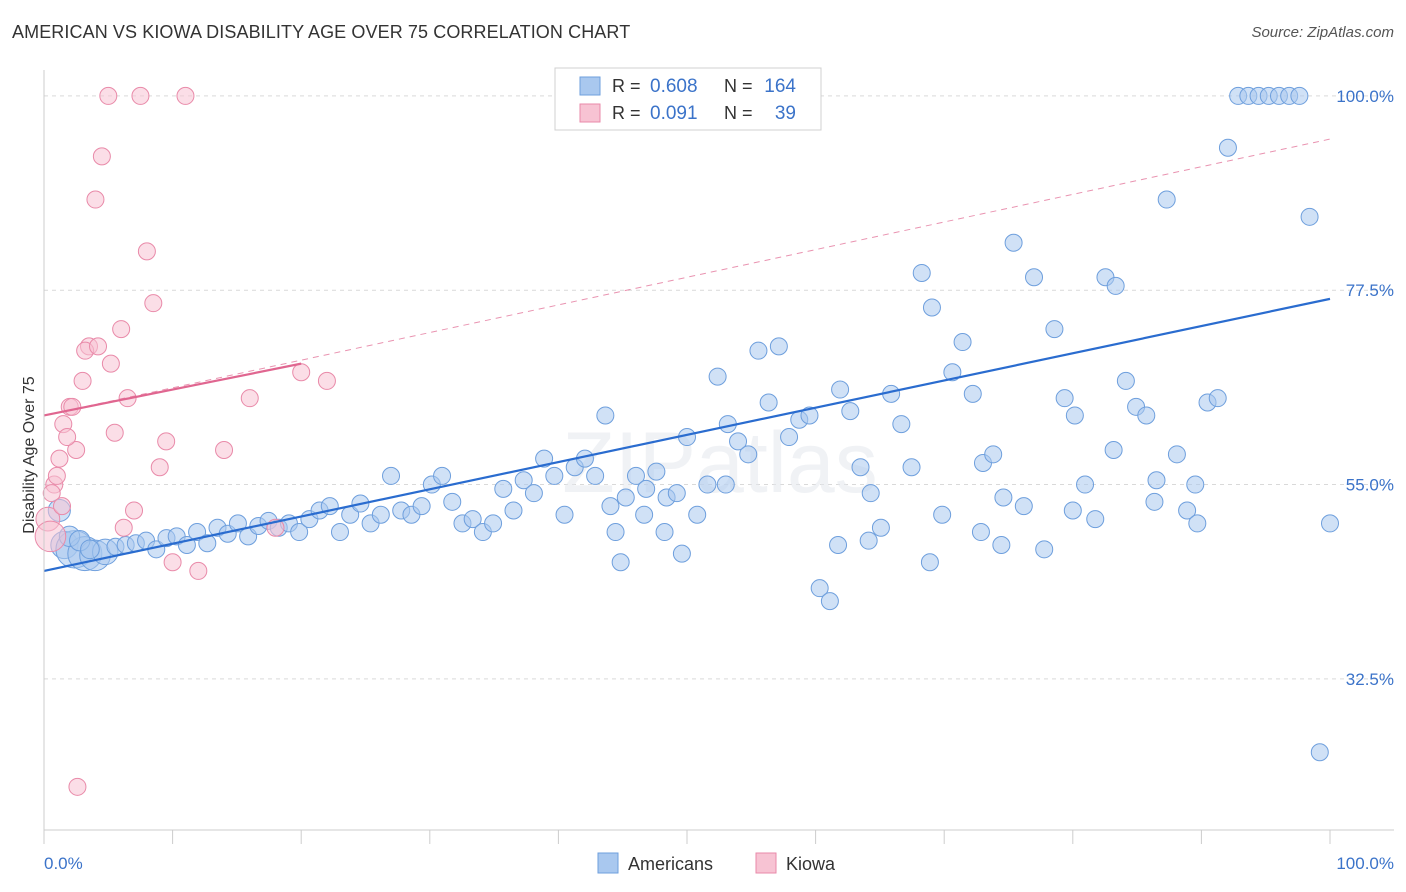 The height and width of the screenshot is (892, 1406). What do you see at coordinates (1365, 96) in the screenshot?
I see `y-tick-label: 100.0%` at bounding box center [1365, 96].